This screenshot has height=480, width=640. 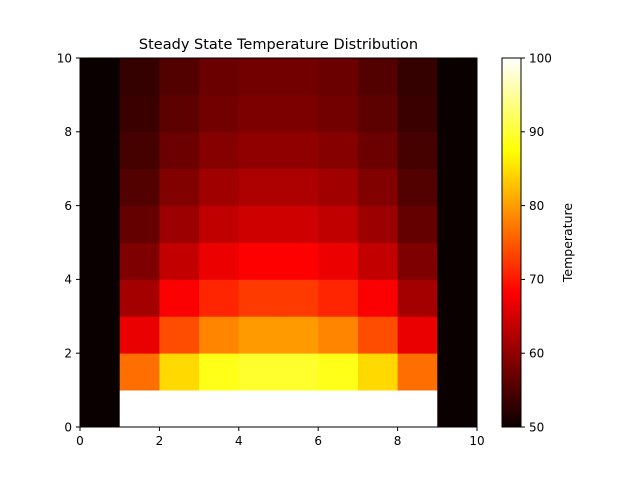 What do you see at coordinates (536, 280) in the screenshot?
I see `colorbar-tick-label: 70` at bounding box center [536, 280].